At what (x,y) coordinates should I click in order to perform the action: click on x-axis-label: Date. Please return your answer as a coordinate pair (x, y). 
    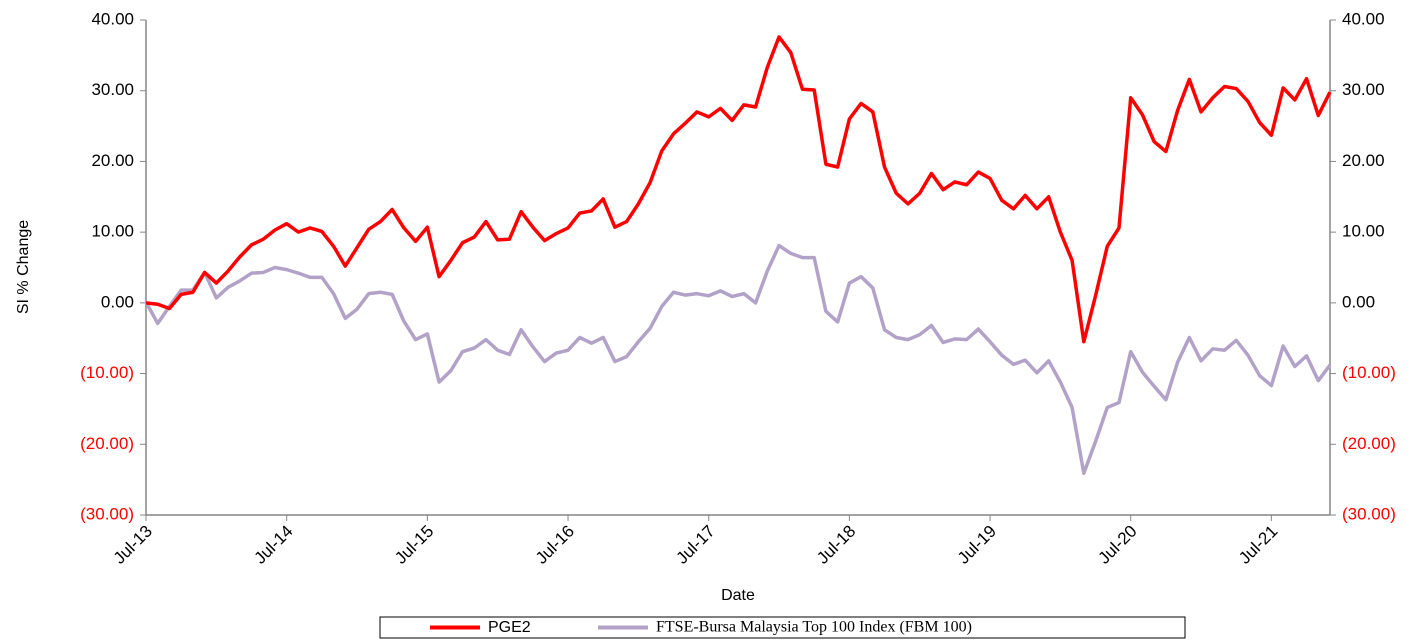
    Looking at the image, I should click on (738, 595).